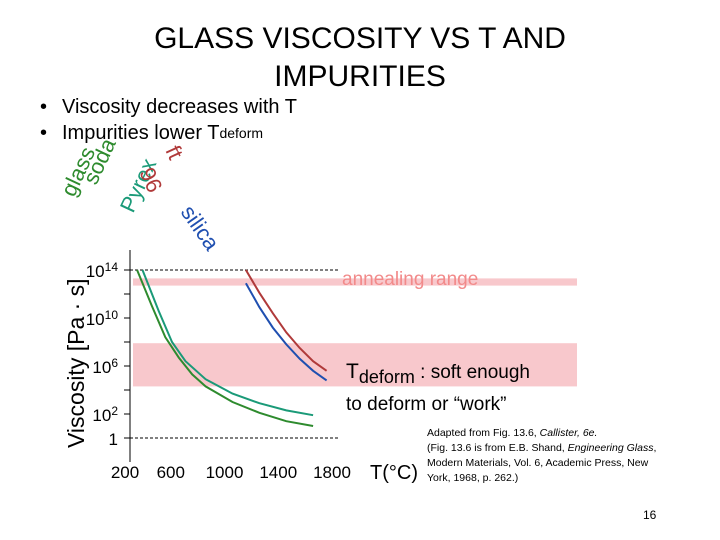 The image size is (720, 540). I want to click on bullet-text-2: Impurities lower T, so click(141, 133).